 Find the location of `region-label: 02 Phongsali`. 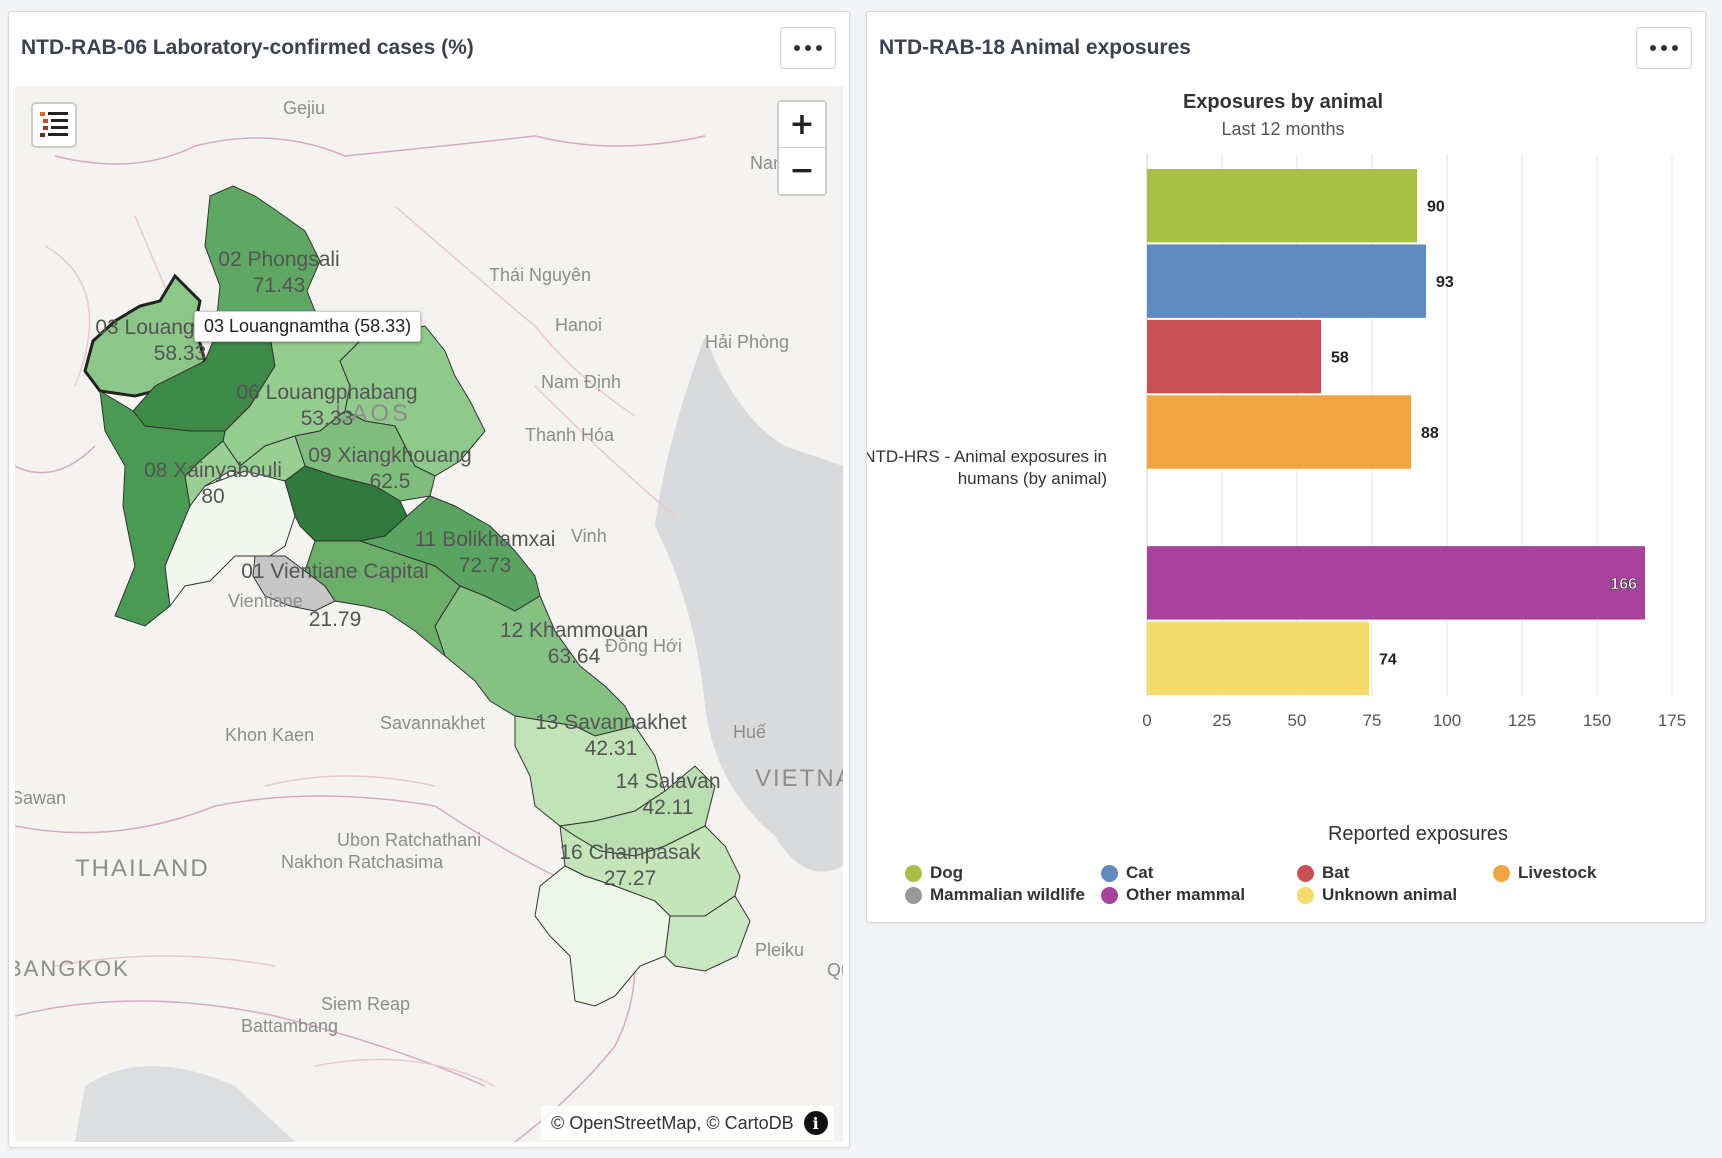

region-label: 02 Phongsali is located at coordinates (278, 259).